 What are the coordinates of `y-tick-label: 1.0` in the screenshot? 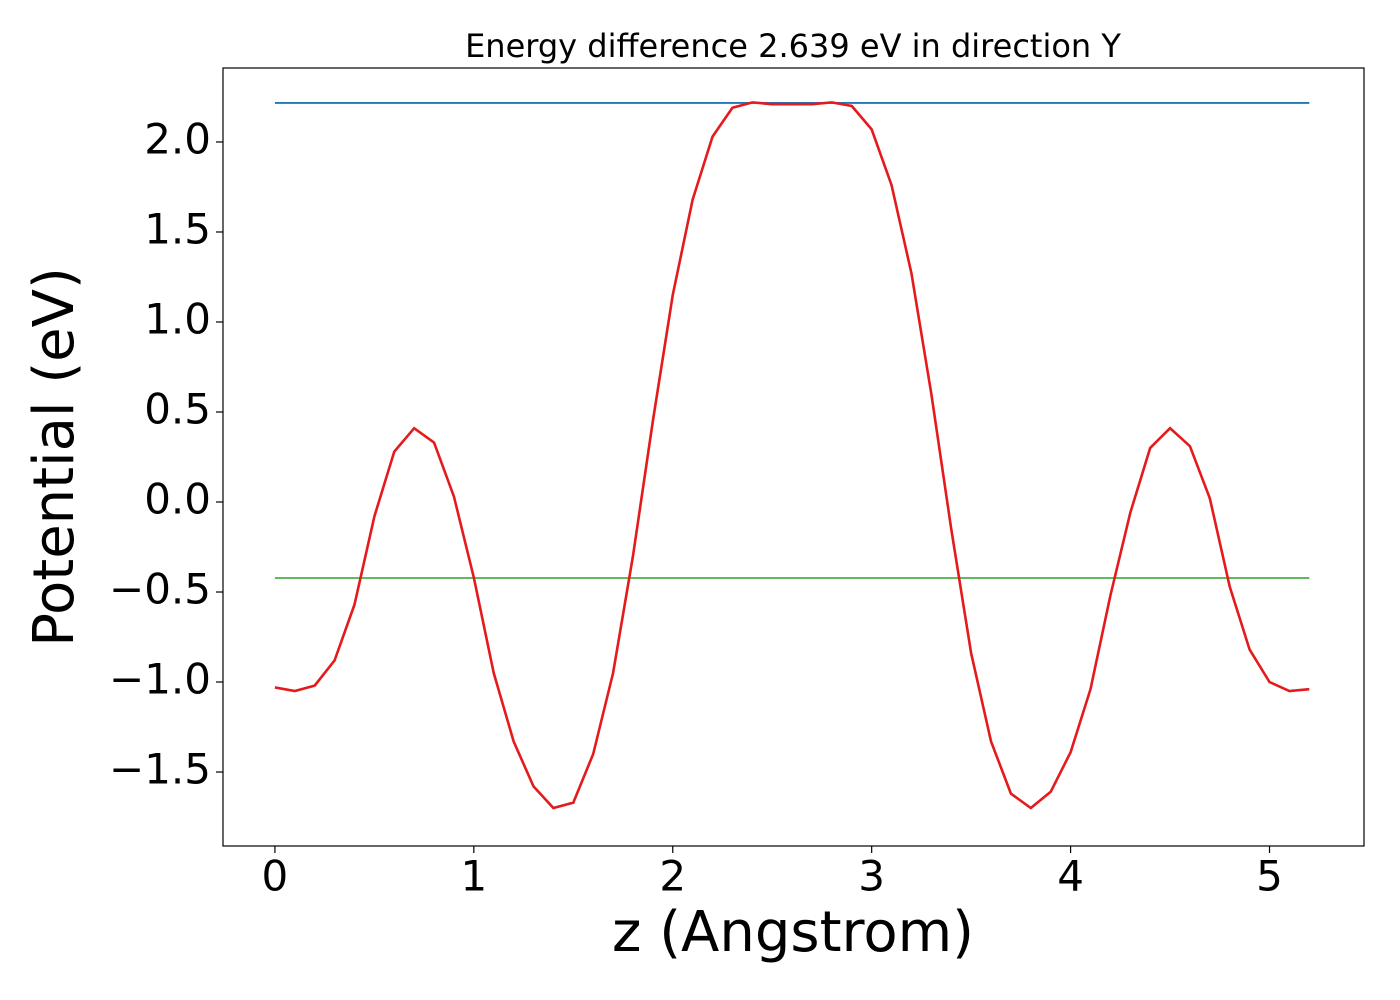 It's located at (177, 318).